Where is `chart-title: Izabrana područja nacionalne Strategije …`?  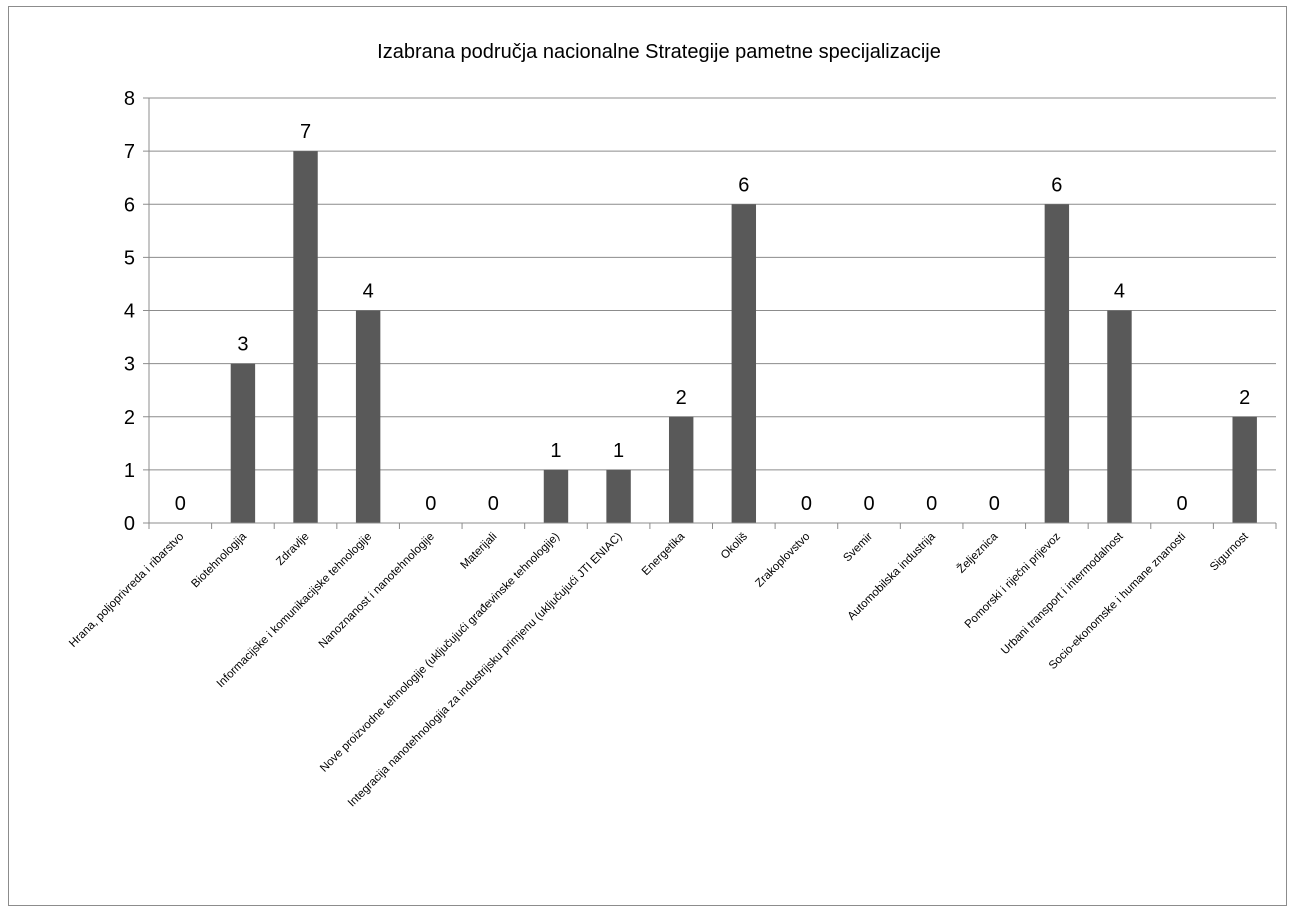
chart-title: Izabrana područja nacionalne Strategije … is located at coordinates (659, 52).